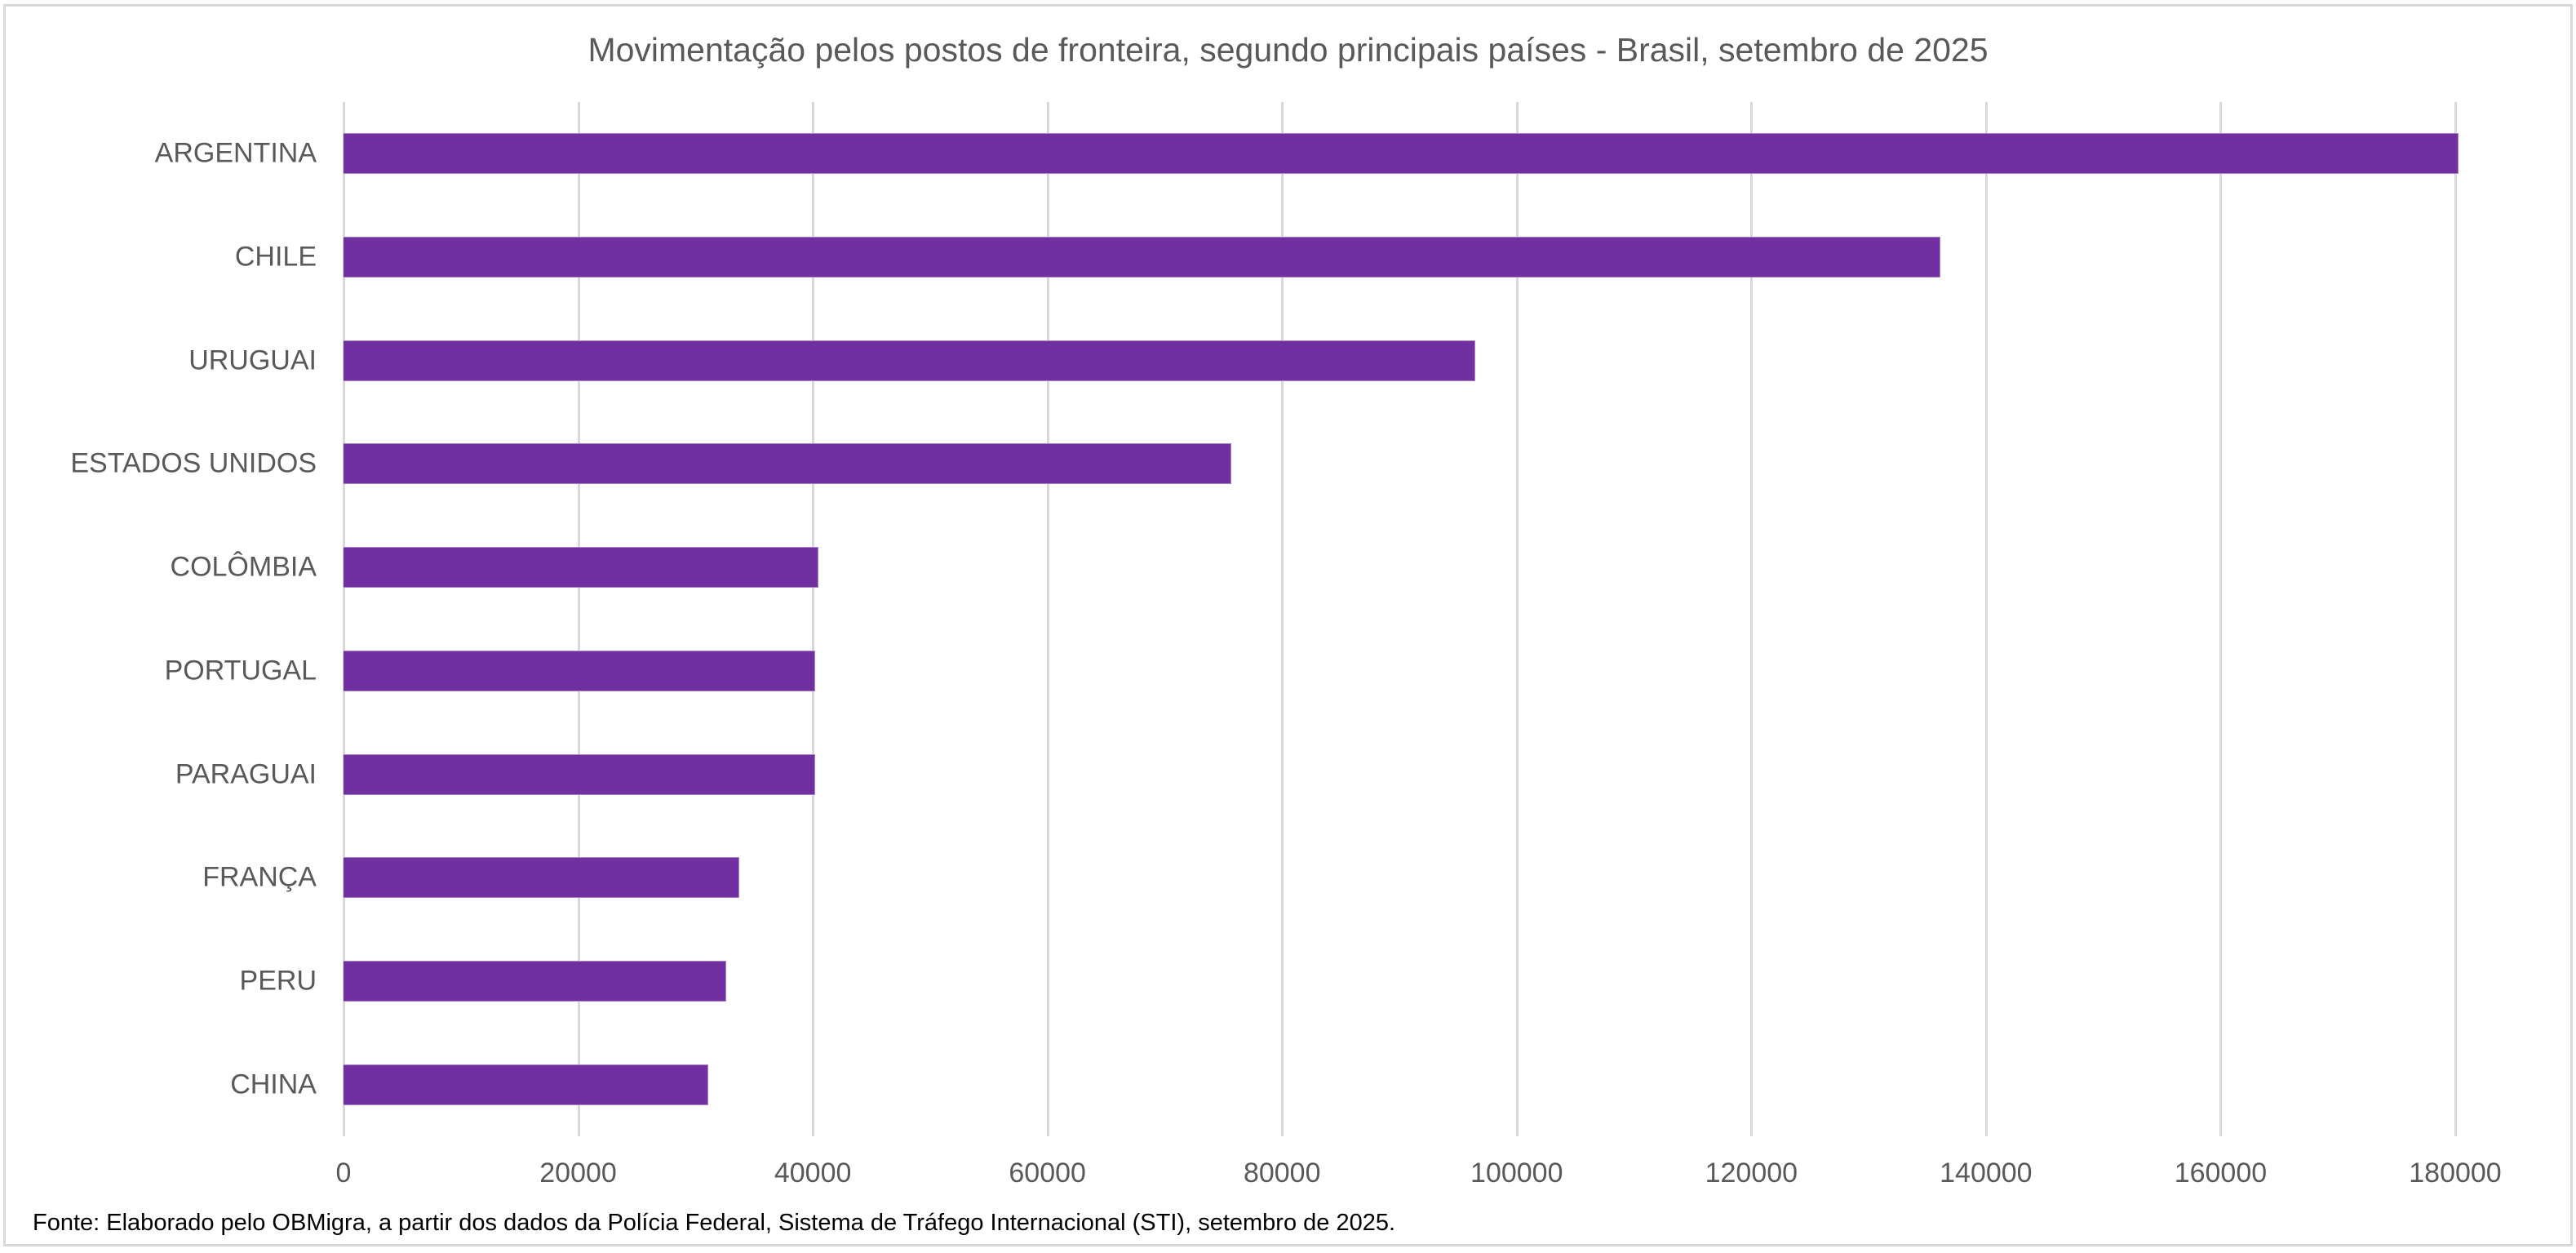 The height and width of the screenshot is (1253, 2576). I want to click on category-label: PERU, so click(278, 981).